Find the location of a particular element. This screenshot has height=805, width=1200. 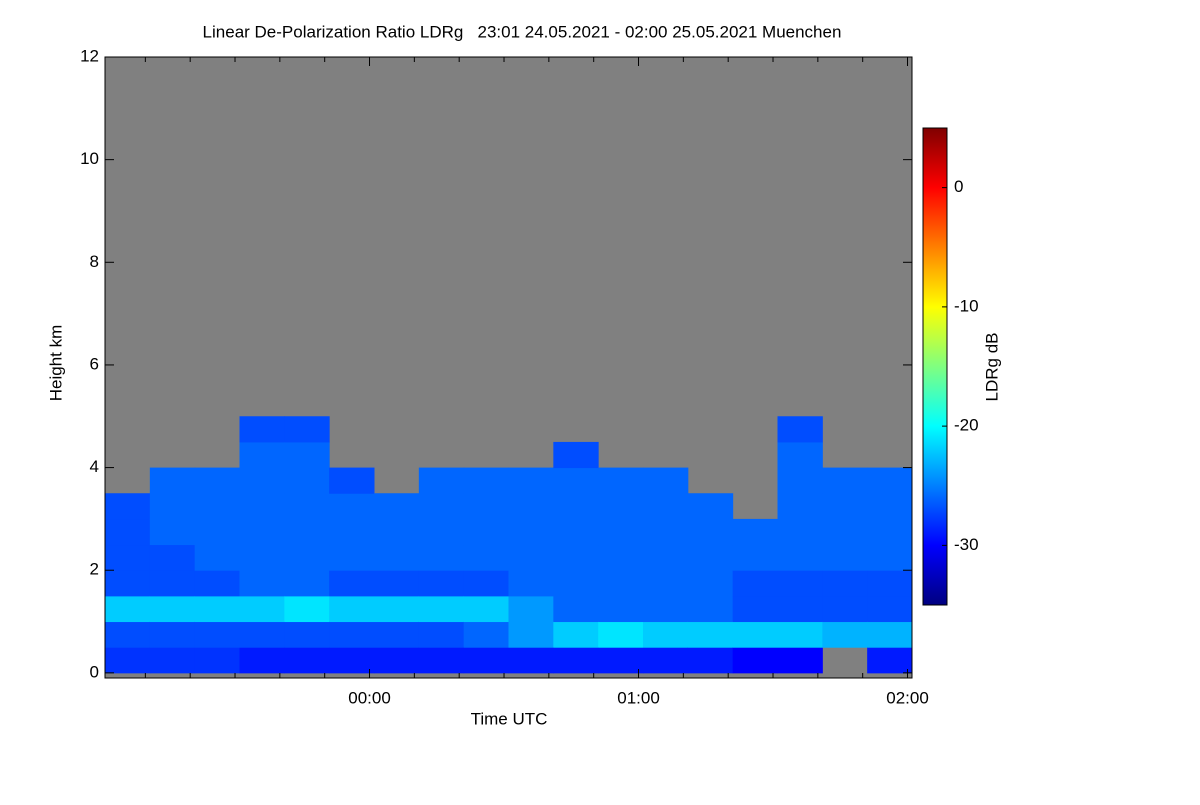

colorbar-label: LDRg dB is located at coordinates (991, 367).